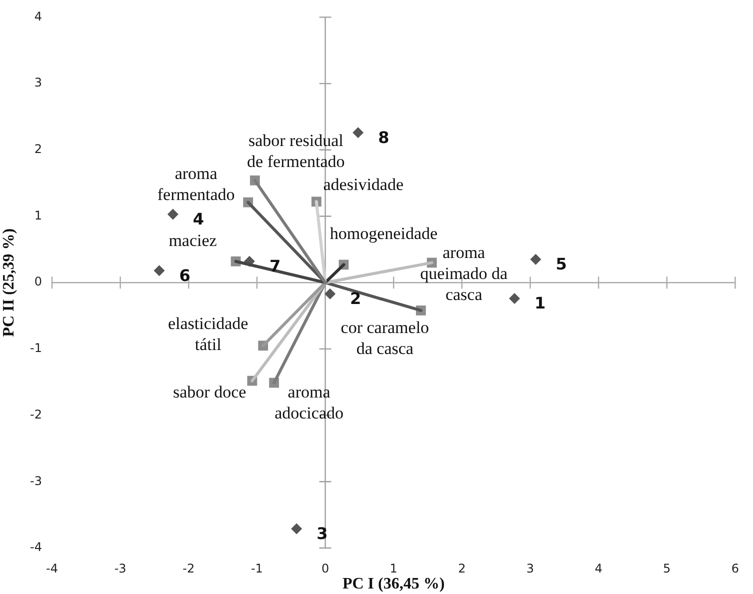 The height and width of the screenshot is (594, 753). Describe the element at coordinates (36, 547) in the screenshot. I see `y-tick-label: -4` at that location.